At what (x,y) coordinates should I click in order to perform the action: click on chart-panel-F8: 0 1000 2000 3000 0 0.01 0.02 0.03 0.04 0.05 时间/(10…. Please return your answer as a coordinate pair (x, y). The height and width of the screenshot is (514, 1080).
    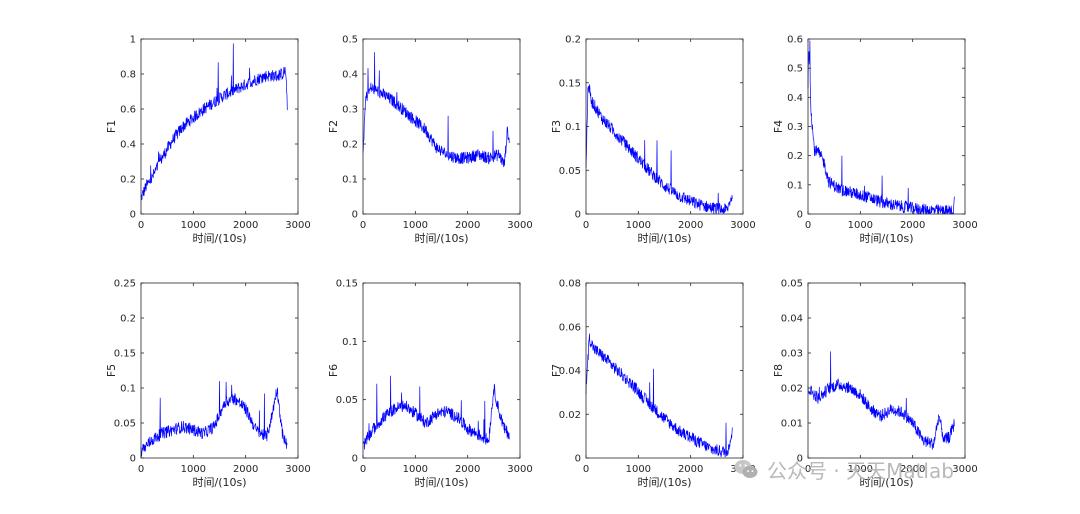
    Looking at the image, I should click on (875, 384).